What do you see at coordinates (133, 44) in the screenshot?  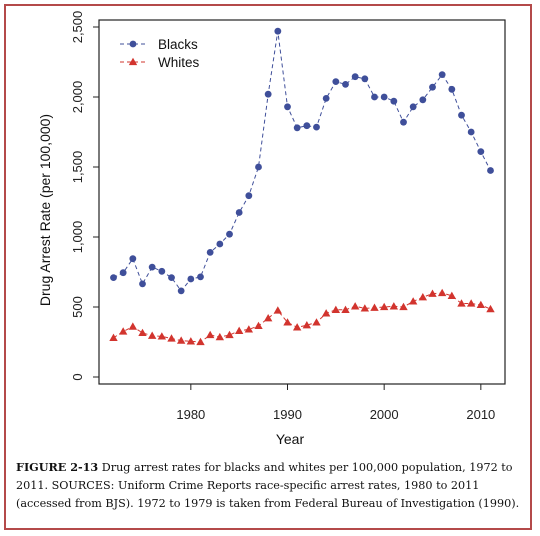 I see `legend-marker-blacks` at bounding box center [133, 44].